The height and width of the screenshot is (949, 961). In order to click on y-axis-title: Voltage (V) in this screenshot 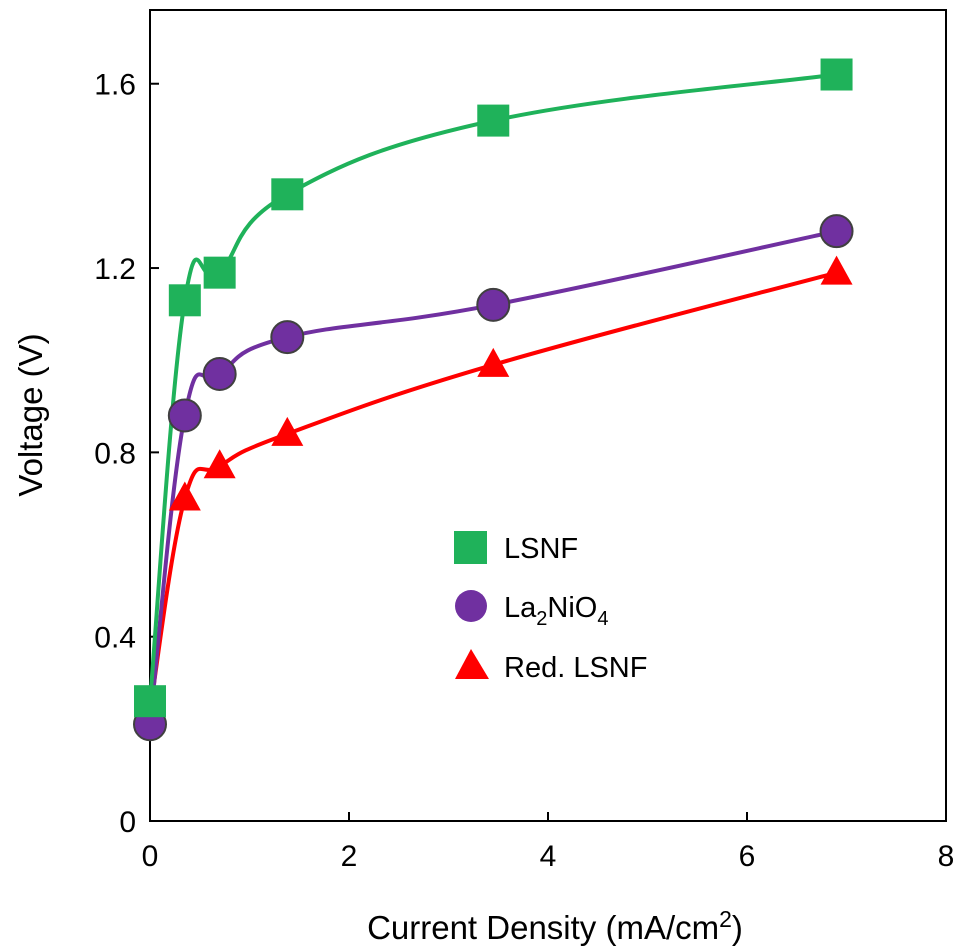, I will do `click(30, 414)`.